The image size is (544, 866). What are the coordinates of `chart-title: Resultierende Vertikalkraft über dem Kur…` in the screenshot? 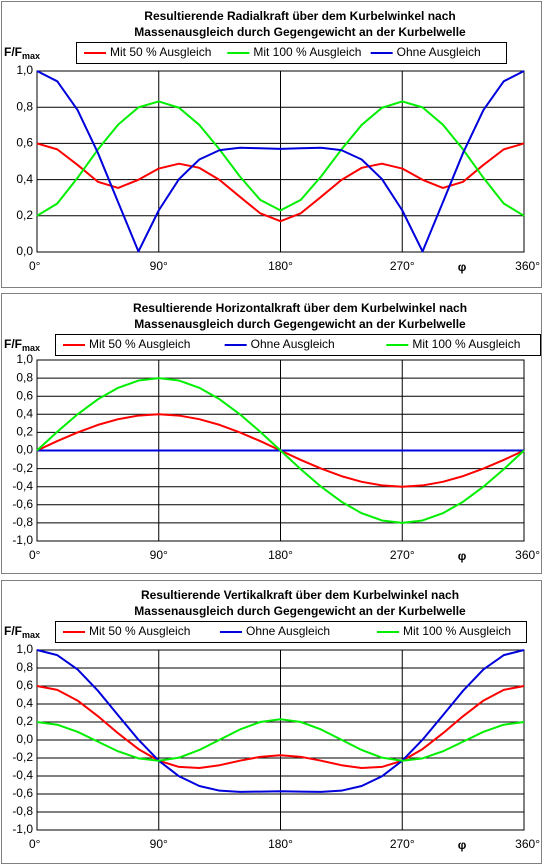 It's located at (300, 595).